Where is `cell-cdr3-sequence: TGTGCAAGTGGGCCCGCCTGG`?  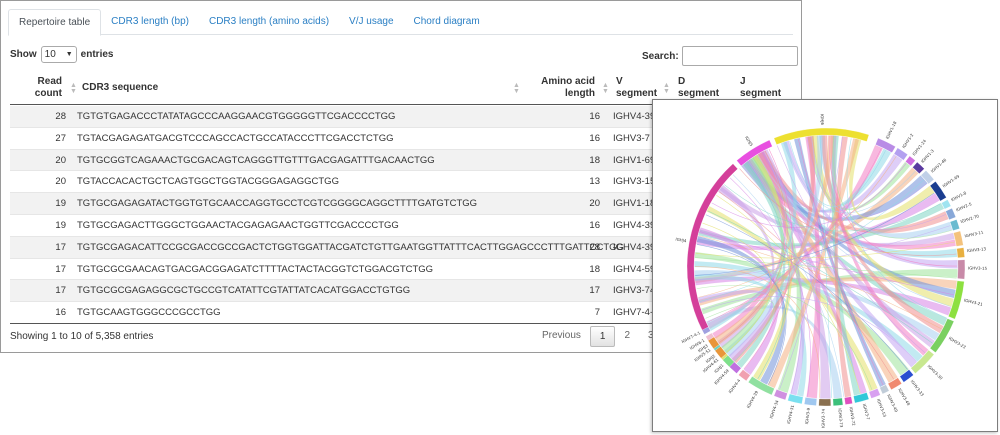 cell-cdr3-sequence: TGTGCAAGTGGGCCCGCCTGG is located at coordinates (149, 313).